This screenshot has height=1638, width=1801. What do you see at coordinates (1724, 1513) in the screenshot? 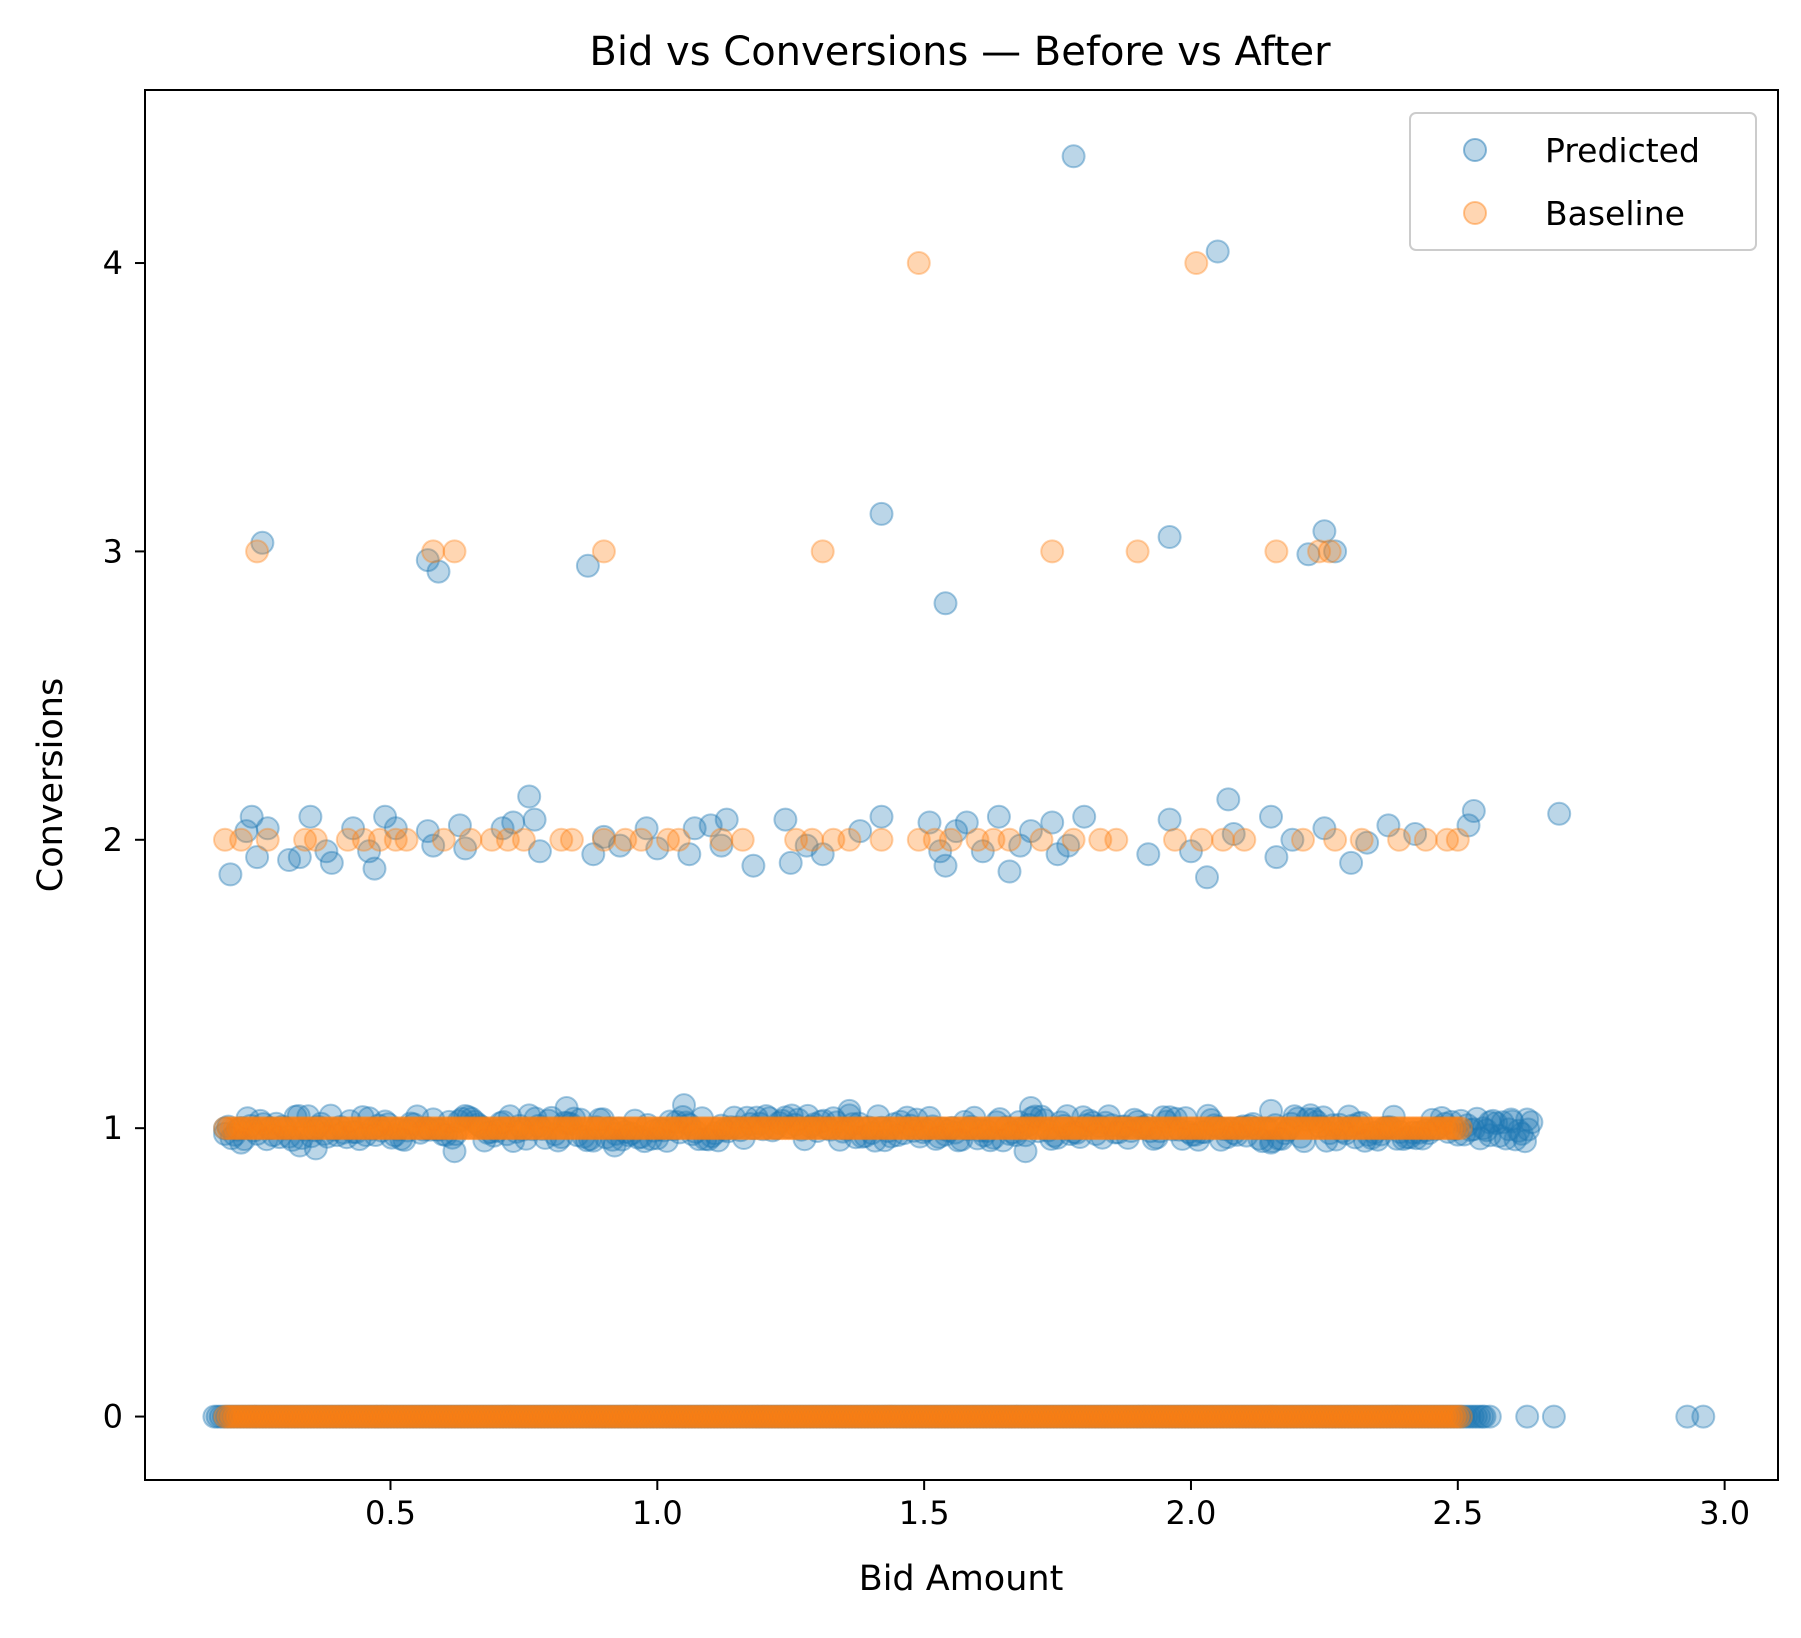
I see `x-tick-label: 3.0` at bounding box center [1724, 1513].